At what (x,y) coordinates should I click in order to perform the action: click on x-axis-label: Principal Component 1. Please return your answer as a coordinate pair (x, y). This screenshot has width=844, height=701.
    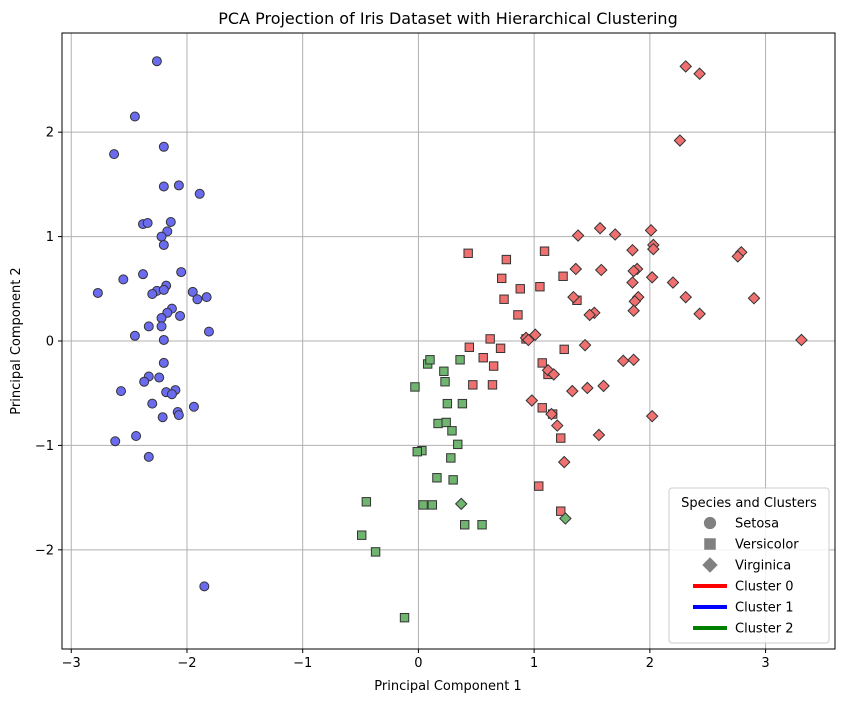
    Looking at the image, I should click on (447, 686).